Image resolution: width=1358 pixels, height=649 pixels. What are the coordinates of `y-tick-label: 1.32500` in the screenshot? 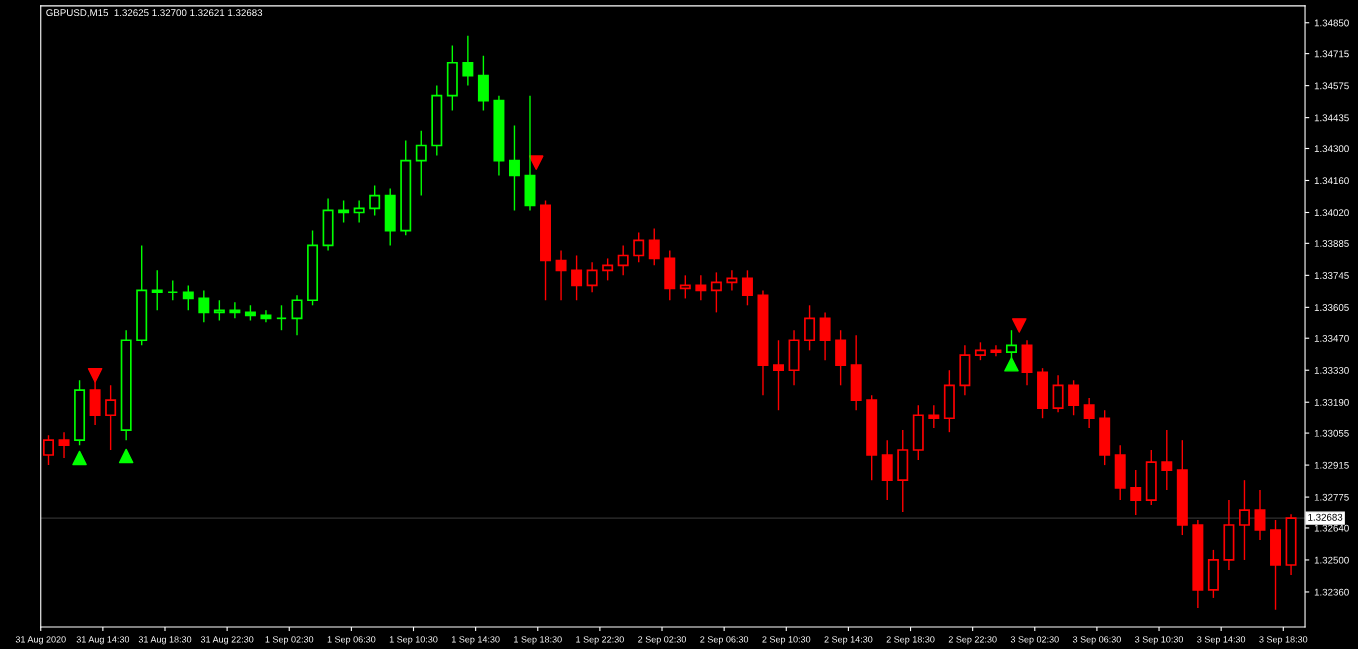 It's located at (1331, 560).